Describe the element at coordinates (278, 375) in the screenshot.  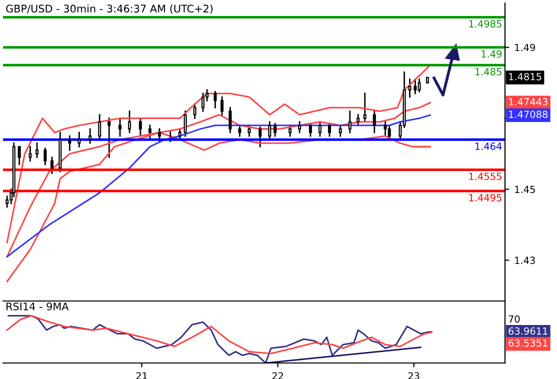
I see `x-tick-label: 22` at that location.